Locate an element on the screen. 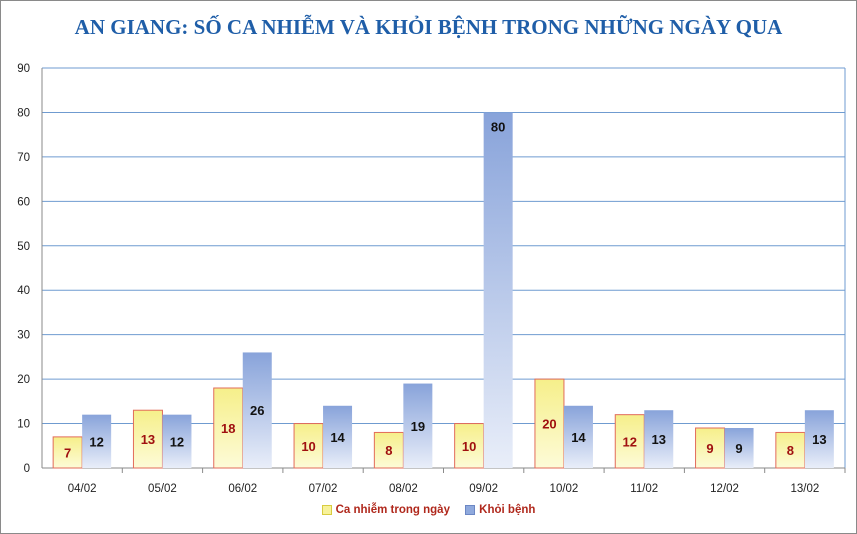 This screenshot has width=857, height=534. data-label-infected: 20 is located at coordinates (549, 424).